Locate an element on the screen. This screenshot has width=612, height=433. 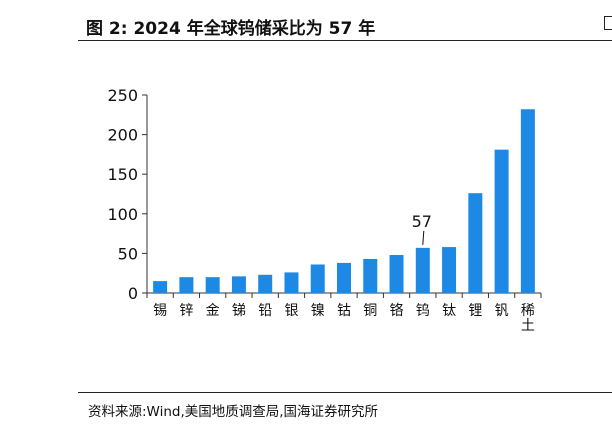
x-tick-label: 钛 is located at coordinates (449, 311).